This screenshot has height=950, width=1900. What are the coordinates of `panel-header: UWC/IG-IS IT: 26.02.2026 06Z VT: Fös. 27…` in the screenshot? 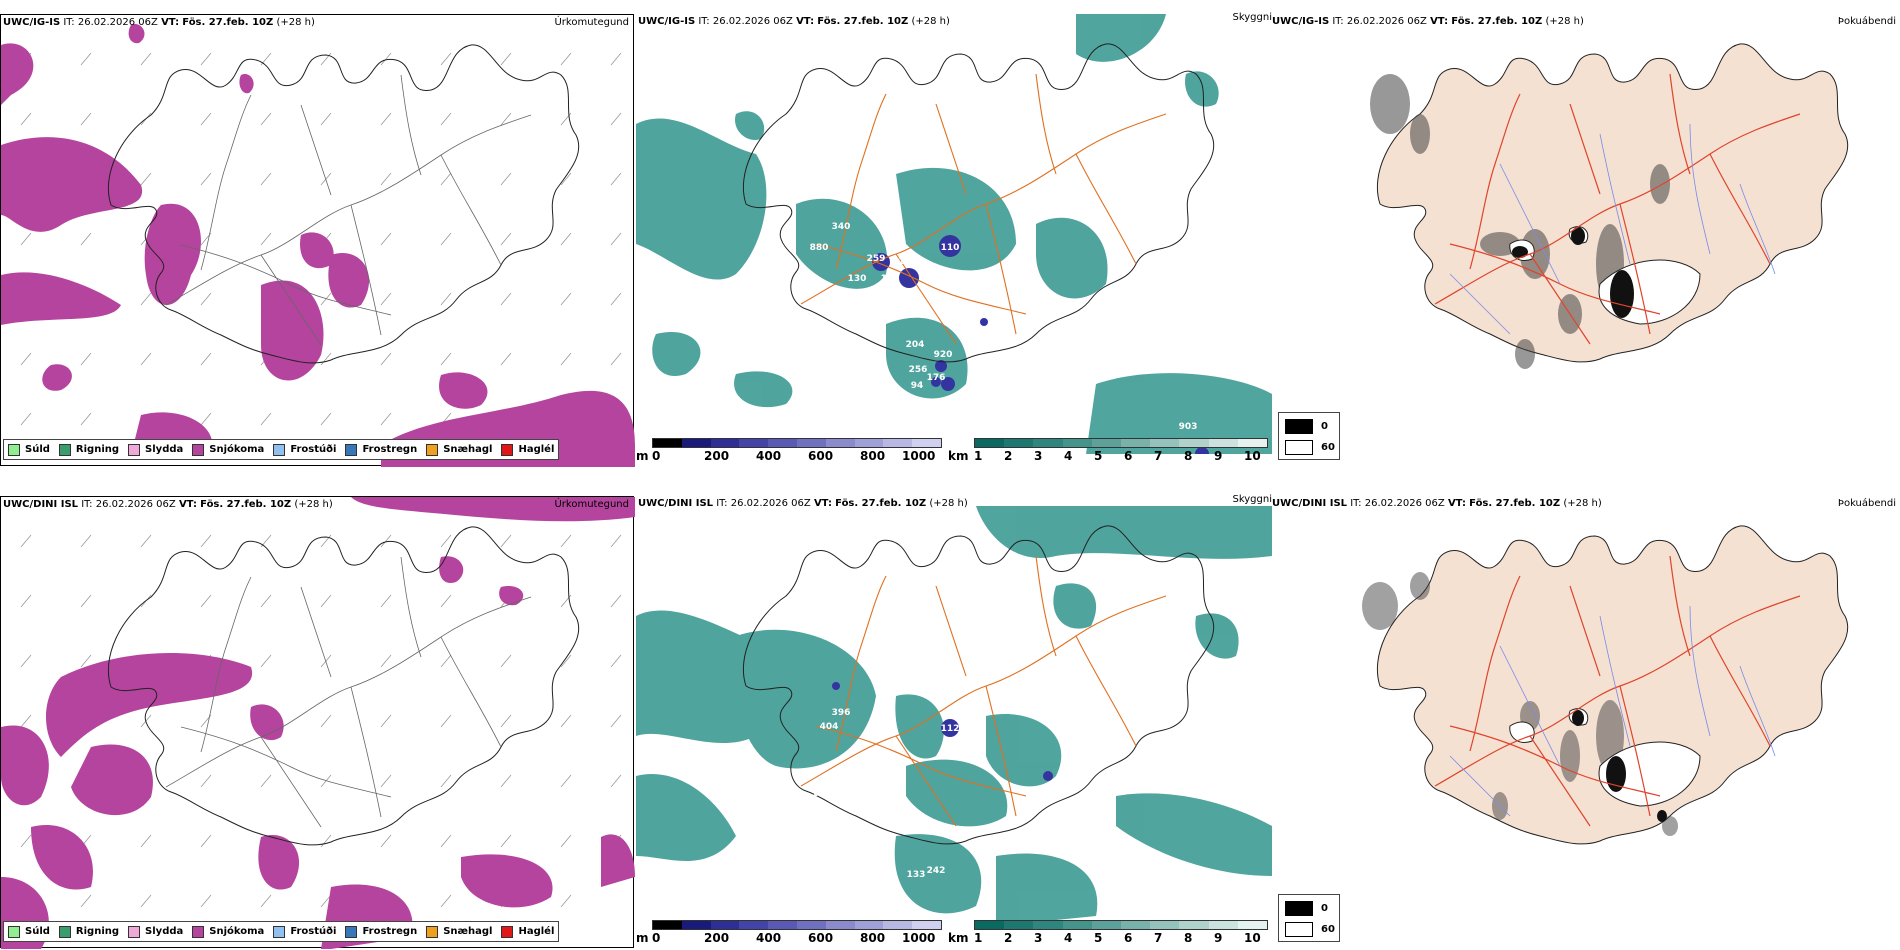 It's located at (1428, 21).